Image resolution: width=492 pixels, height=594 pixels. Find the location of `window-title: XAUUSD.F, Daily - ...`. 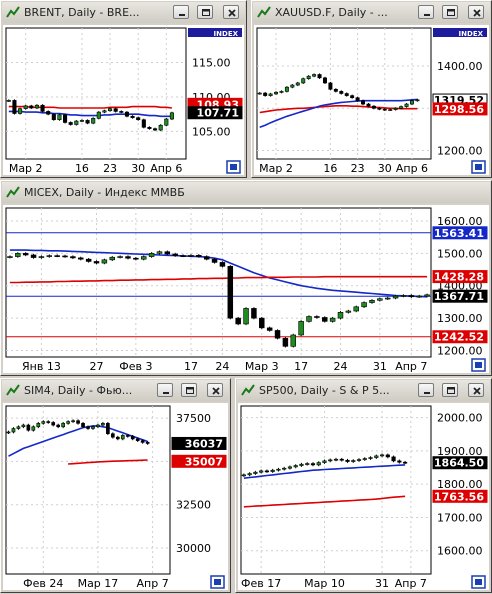

window-title: XAUUSD.F, Daily - ... is located at coordinates (331, 12).